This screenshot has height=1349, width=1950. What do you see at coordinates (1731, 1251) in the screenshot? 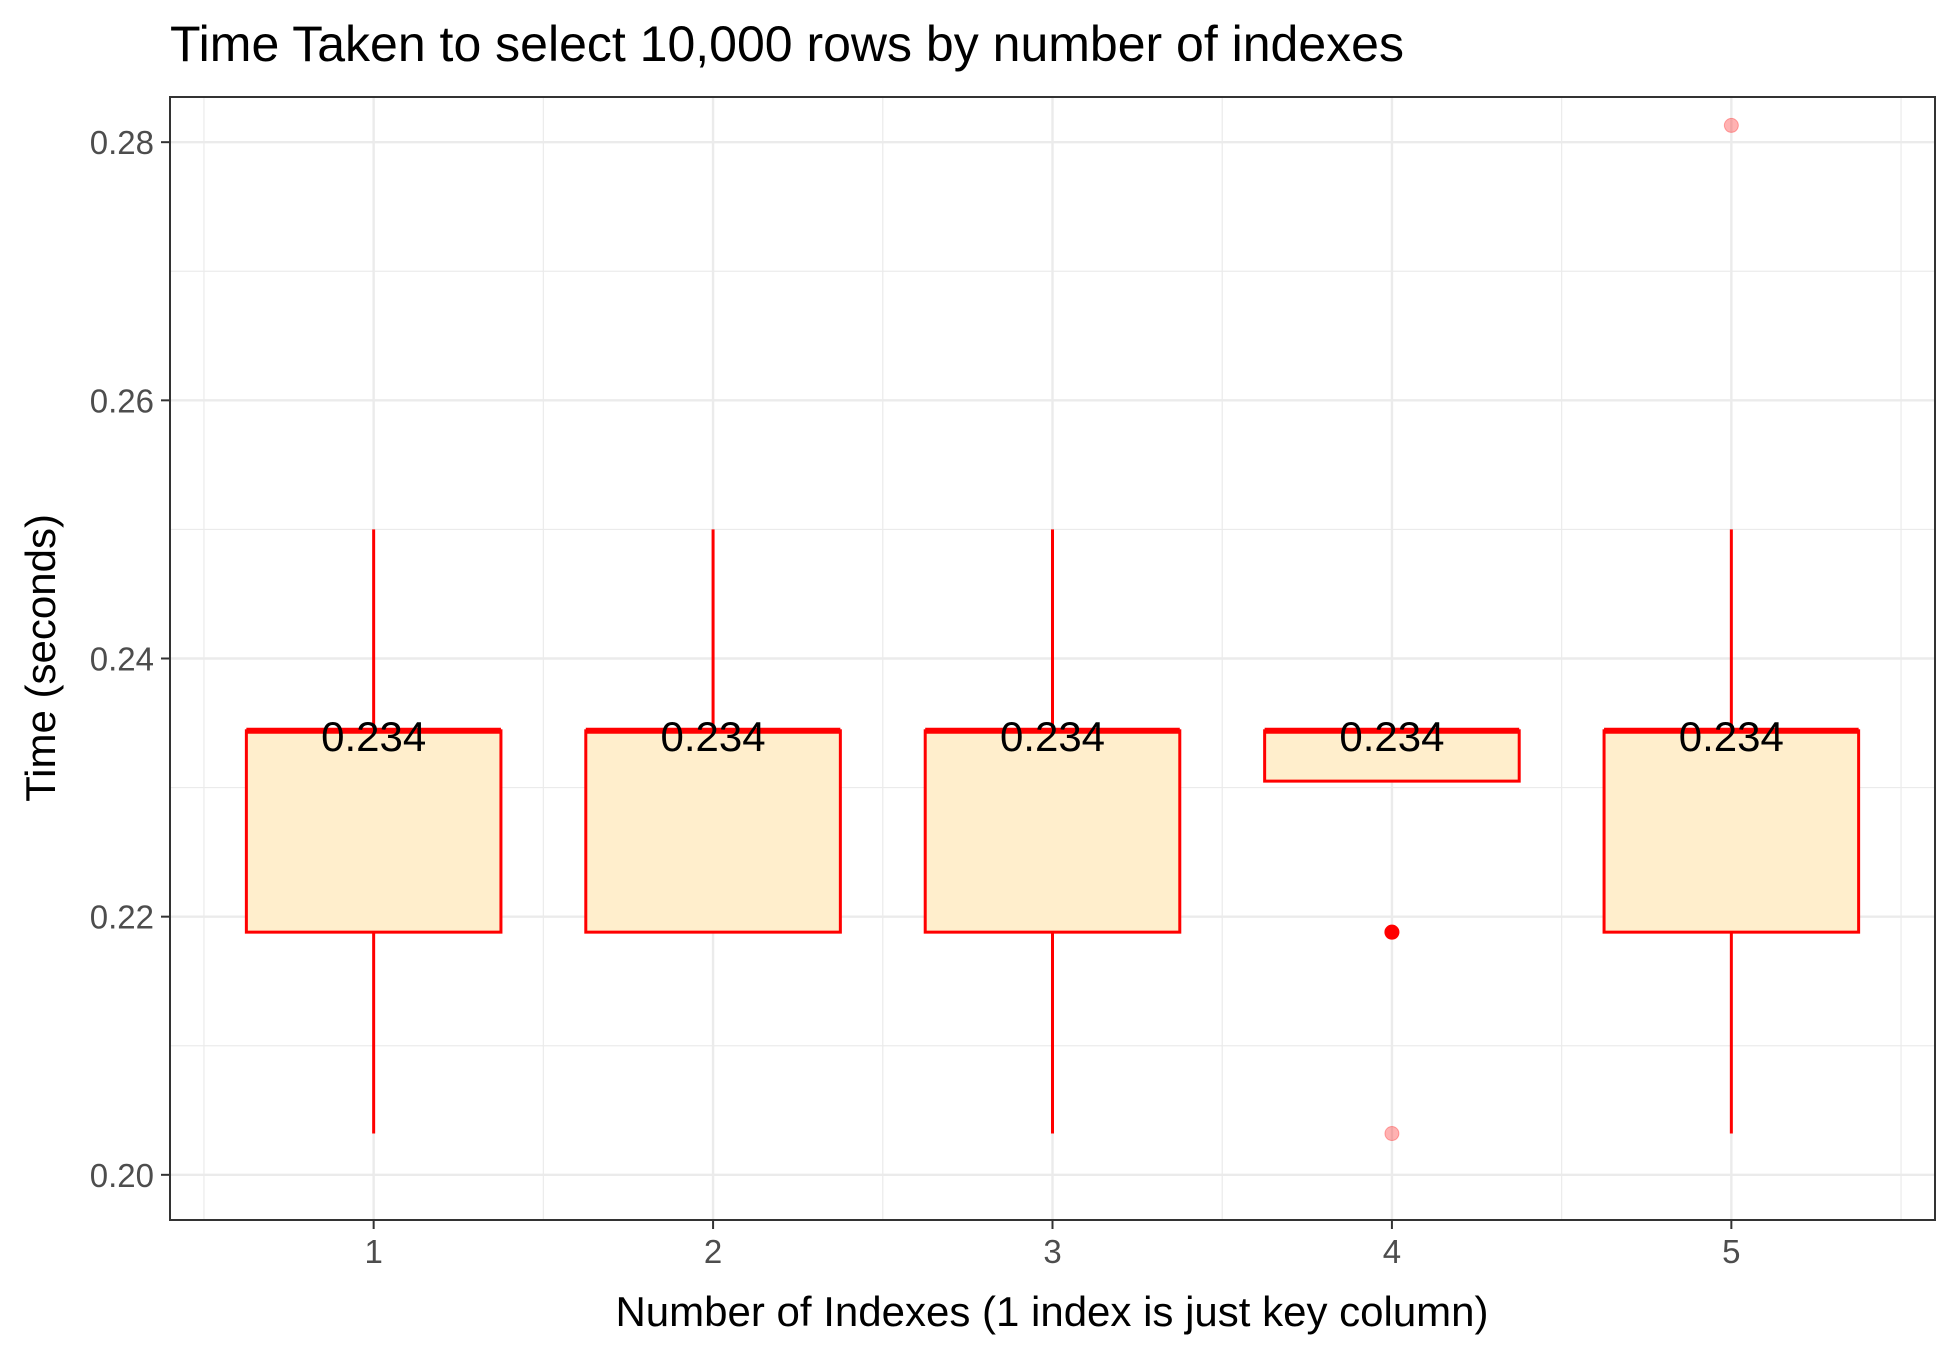
I see `x-tick-label: 5` at bounding box center [1731, 1251].